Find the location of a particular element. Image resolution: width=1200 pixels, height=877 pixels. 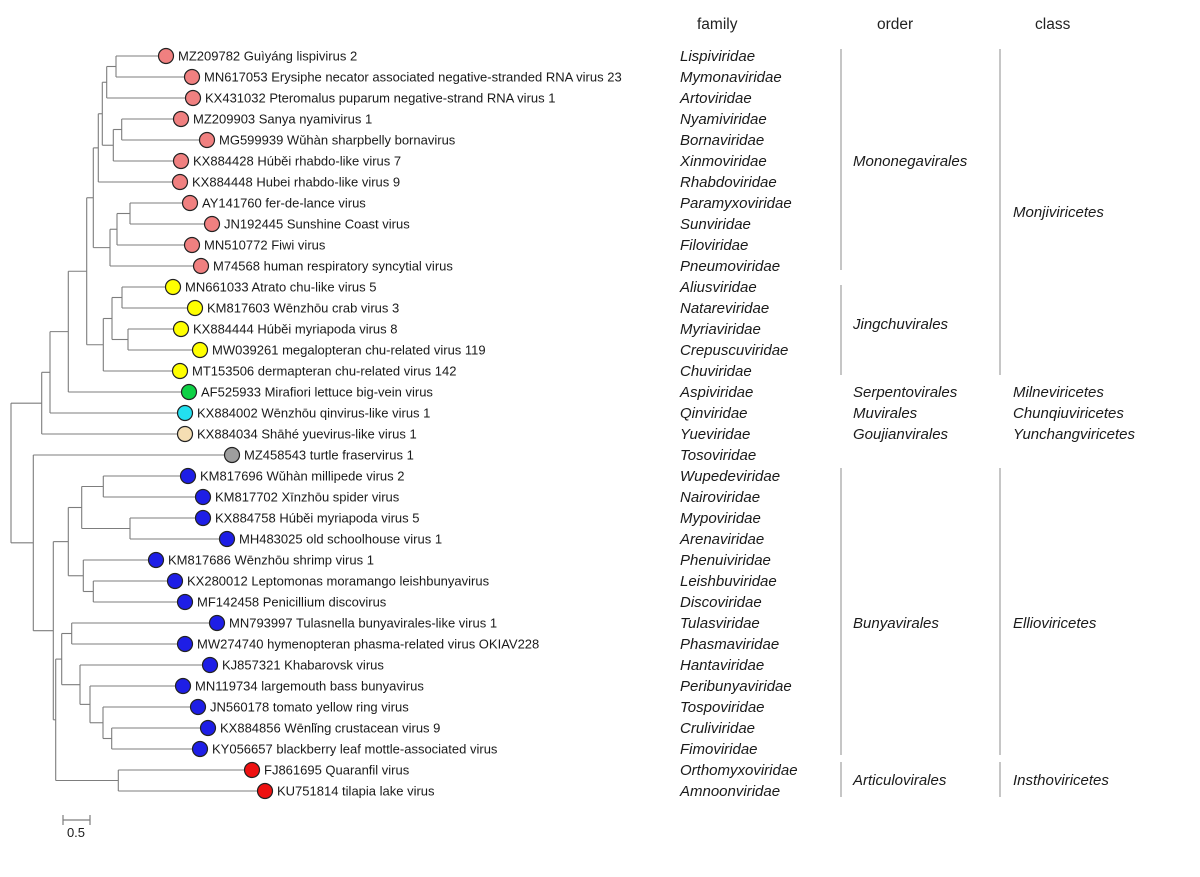

order-name: Goujianvirales is located at coordinates (901, 434).